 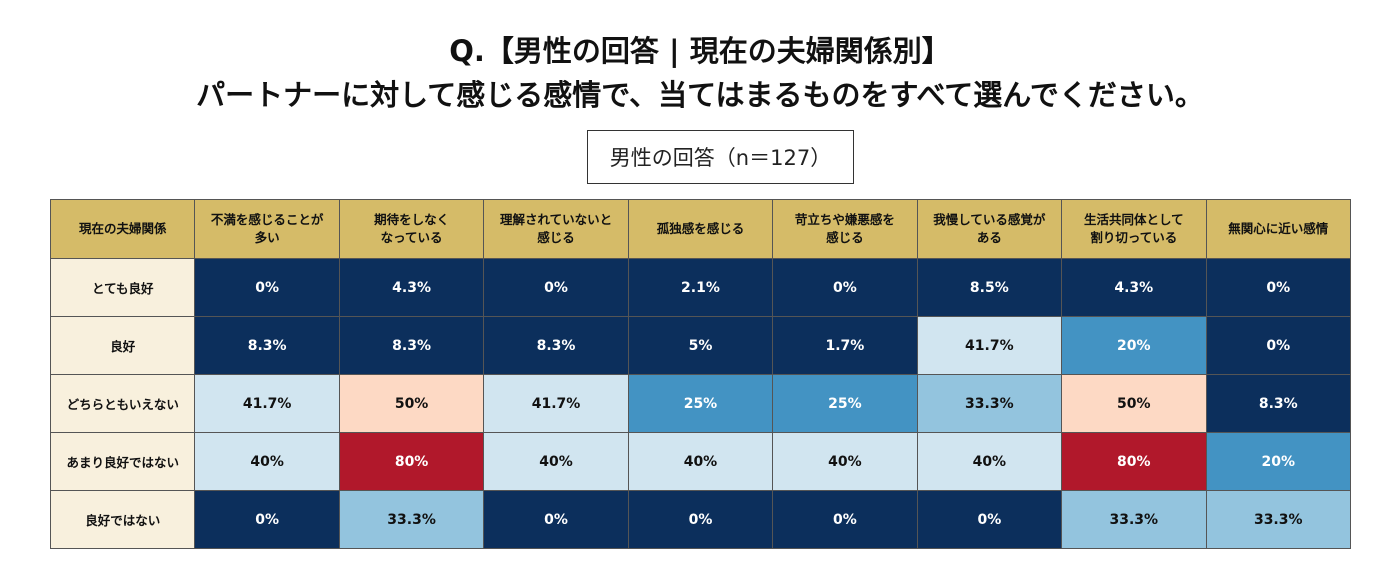 What do you see at coordinates (122, 287) in the screenshot?
I see `row-label: とても良好` at bounding box center [122, 287].